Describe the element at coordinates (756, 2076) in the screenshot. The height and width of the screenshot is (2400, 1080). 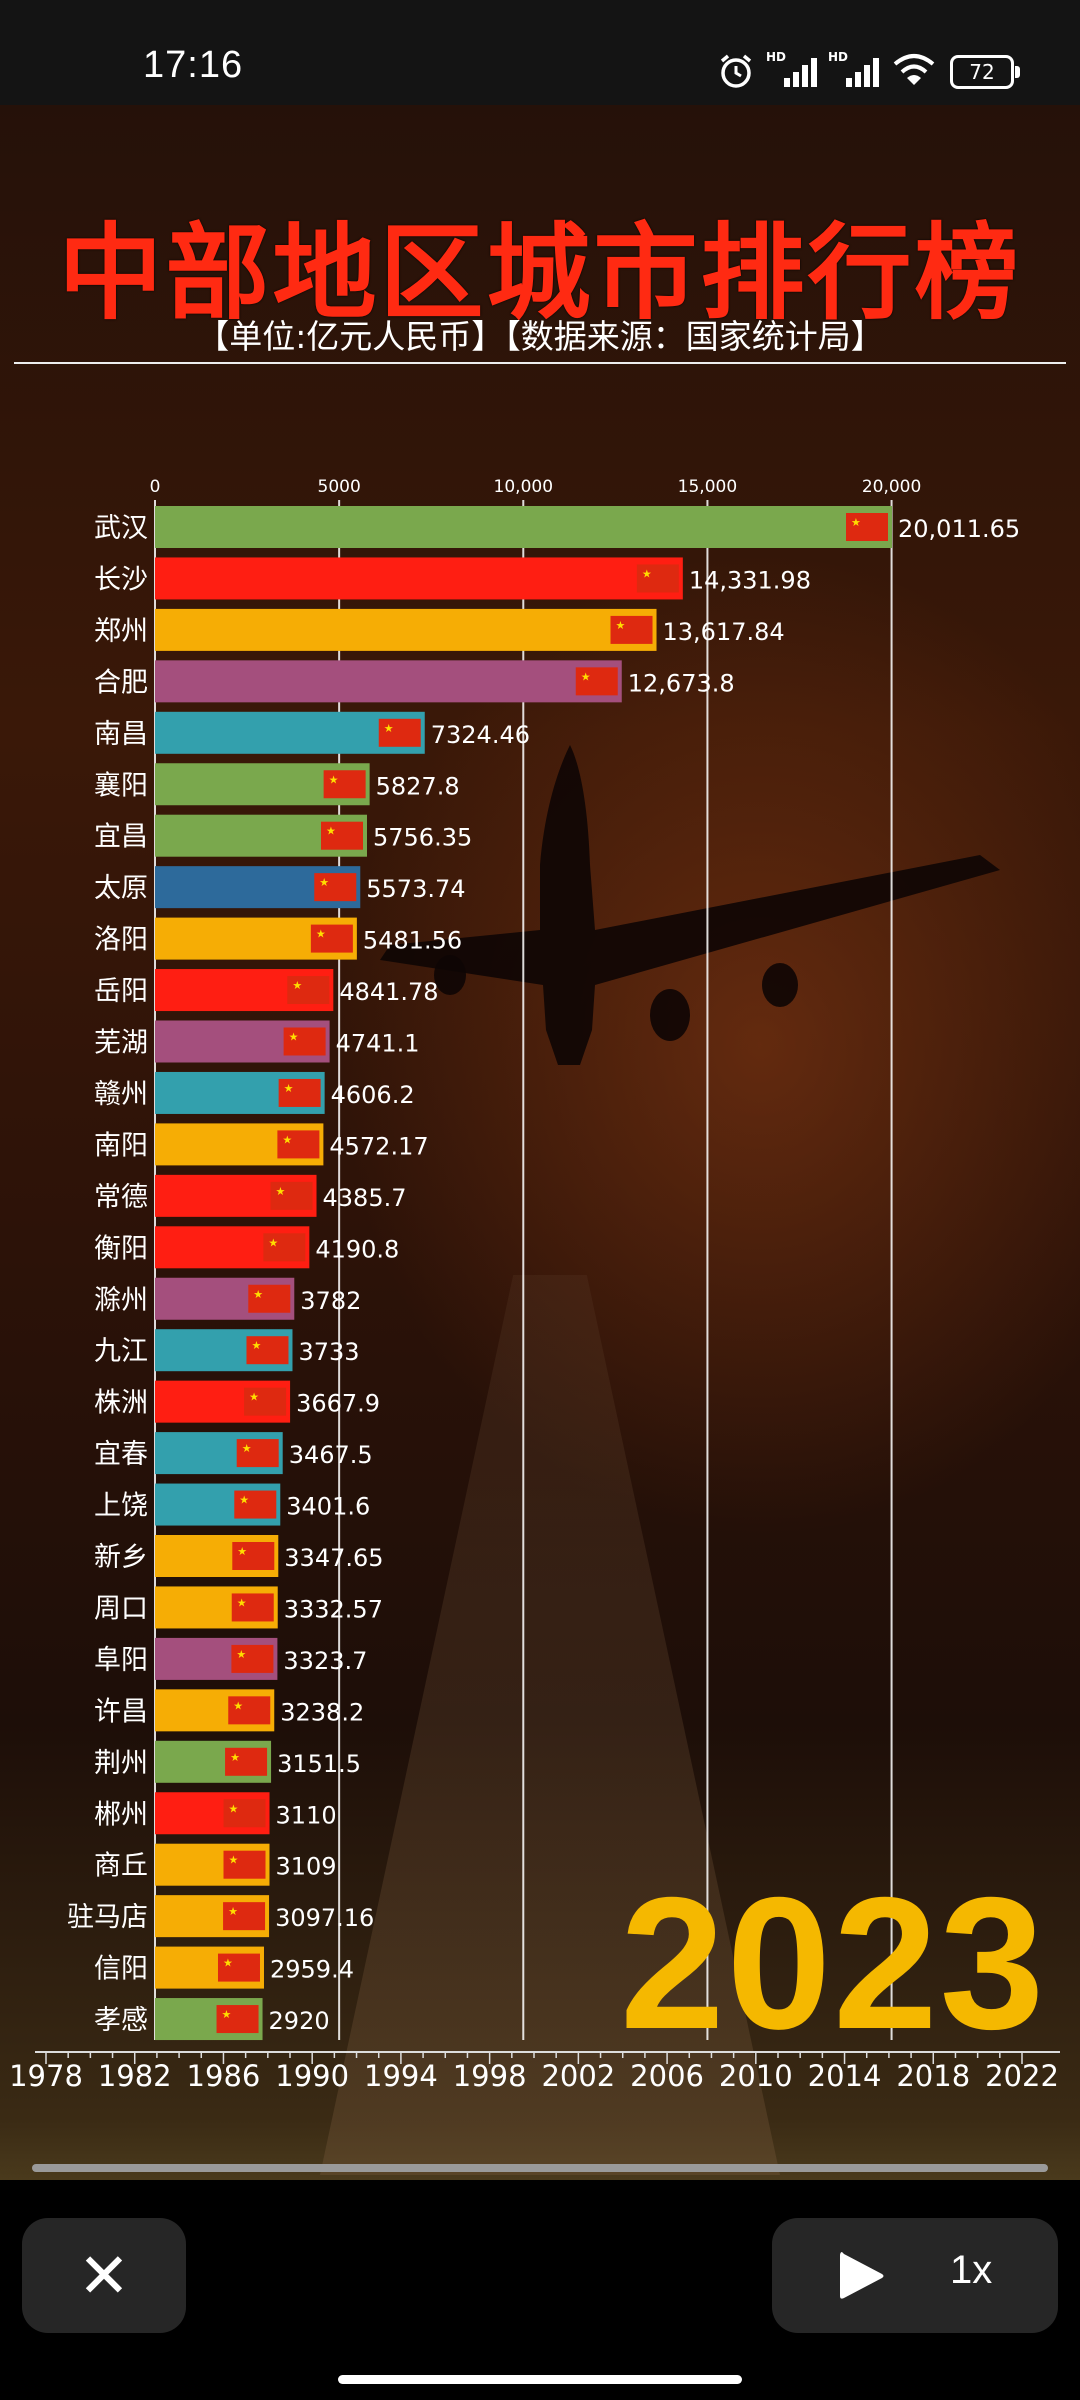
I see `timeline-year-label: 2010` at that location.